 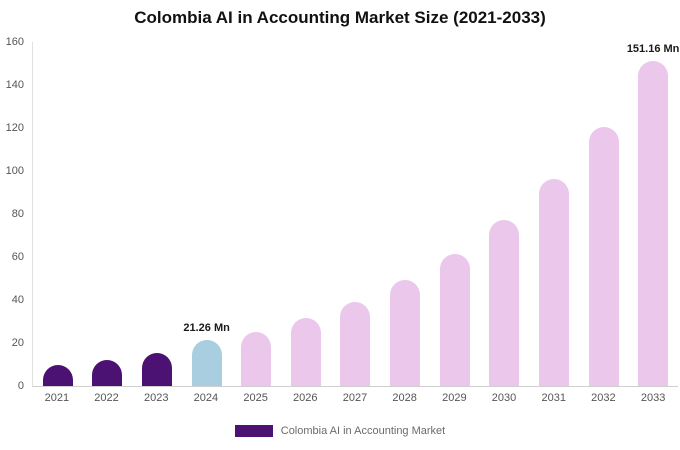 What do you see at coordinates (17, 343) in the screenshot?
I see `y-tick-label: 20` at bounding box center [17, 343].